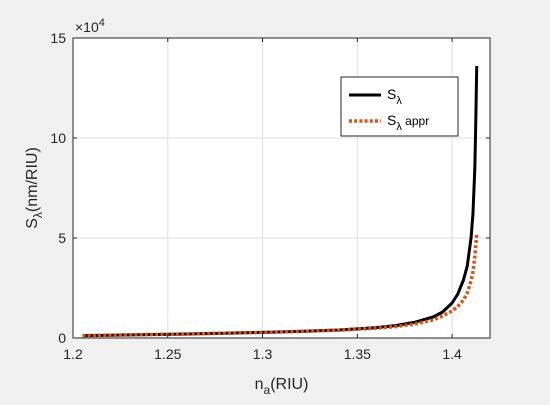  I want to click on y-axis-label: Sλ(nm/RIU), so click(34, 188).